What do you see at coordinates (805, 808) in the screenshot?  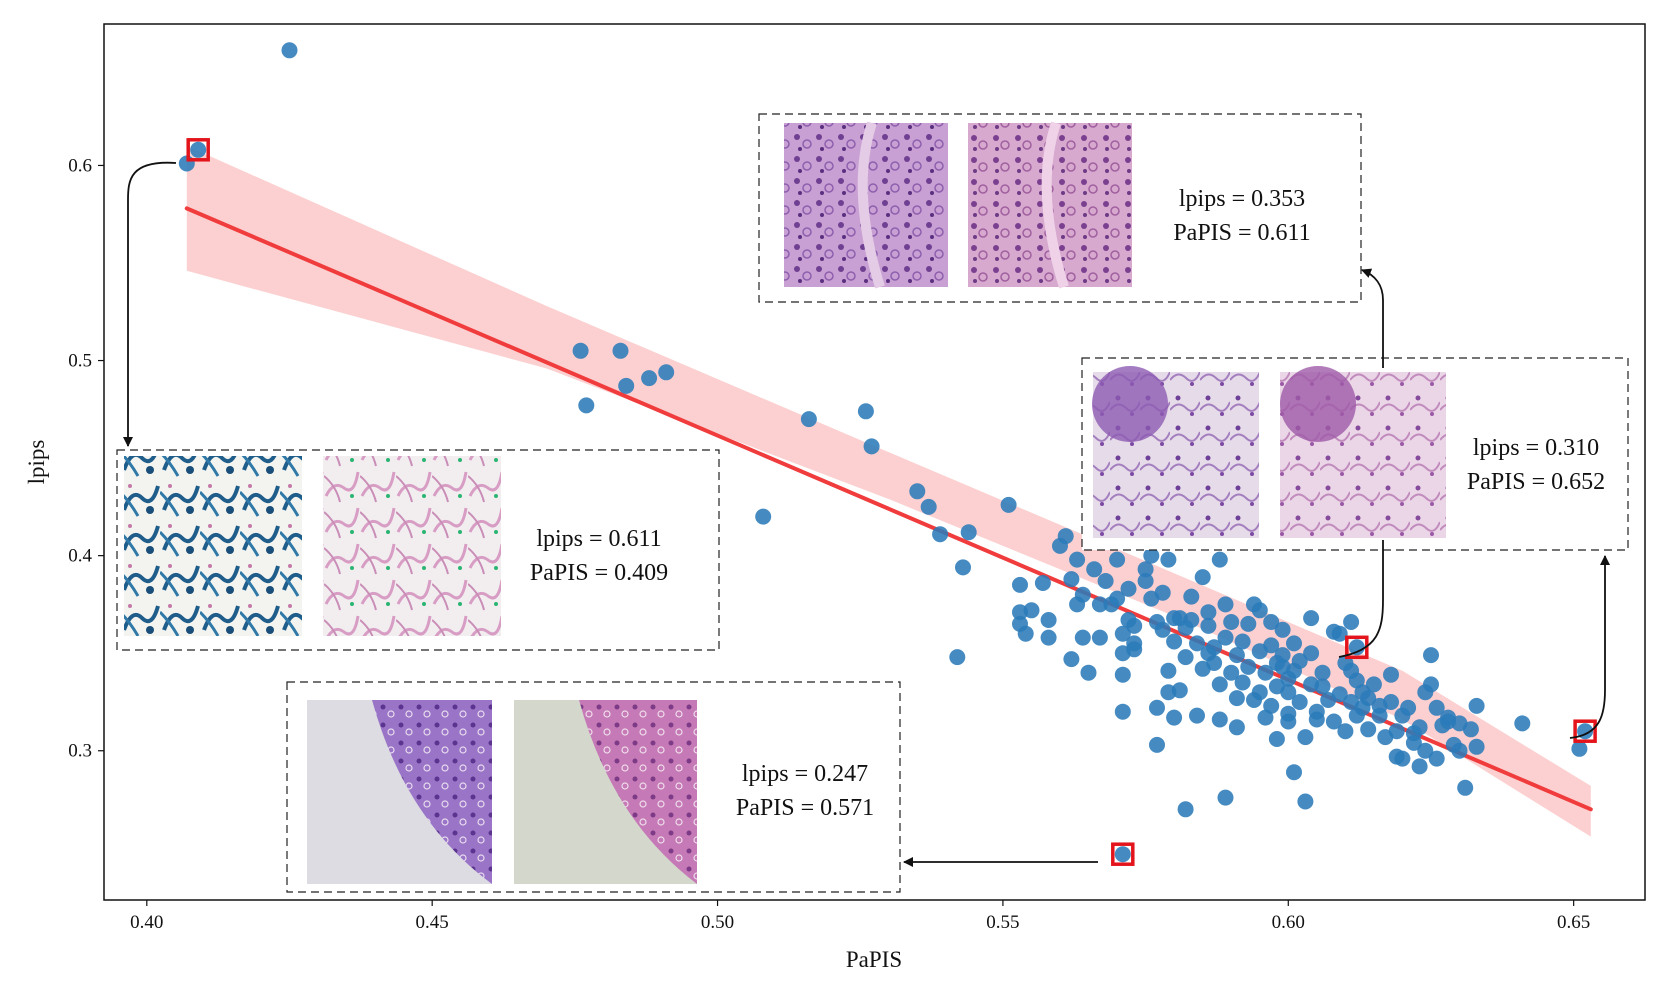 I see `annotation-d-papis-text: PaPIS = 0.571` at bounding box center [805, 808].